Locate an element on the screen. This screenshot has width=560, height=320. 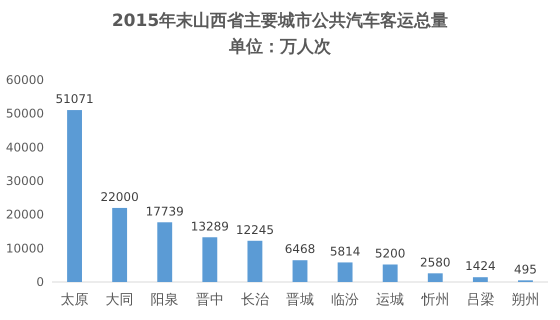
title: 2015年末山西省主要城市公共汽车客运总量 is located at coordinates (280, 21).